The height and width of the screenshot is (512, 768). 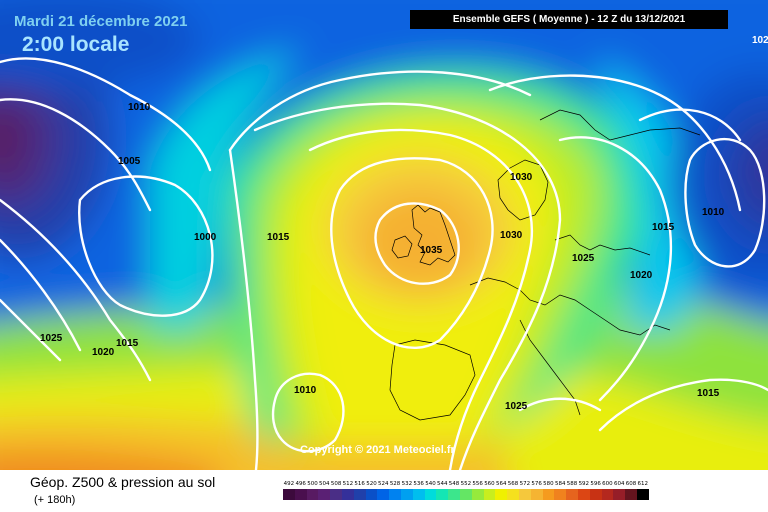 I want to click on isobar-label-corner: 102, so click(x=760, y=40).